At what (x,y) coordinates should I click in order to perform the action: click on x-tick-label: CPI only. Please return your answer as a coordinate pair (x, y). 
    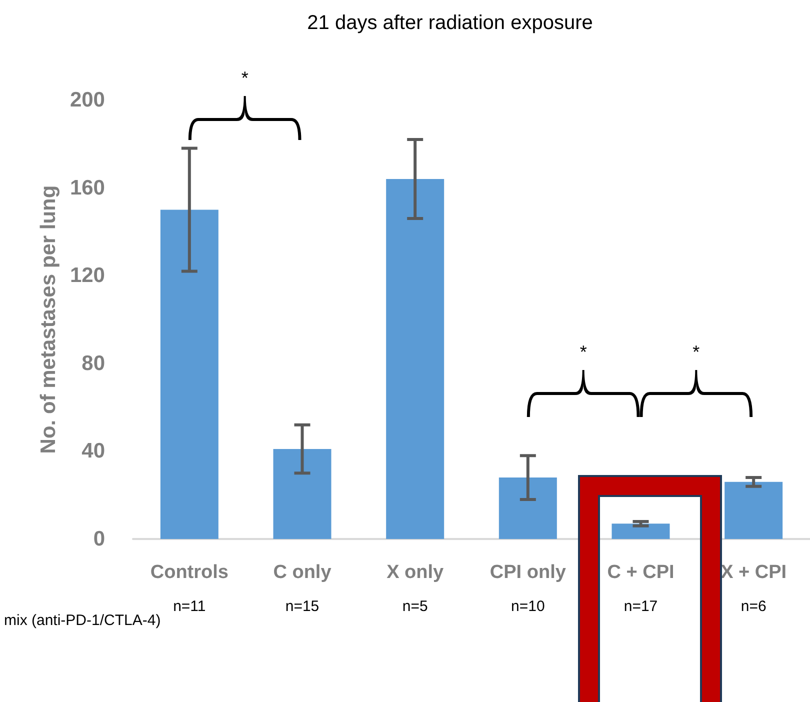
    Looking at the image, I should click on (528, 572).